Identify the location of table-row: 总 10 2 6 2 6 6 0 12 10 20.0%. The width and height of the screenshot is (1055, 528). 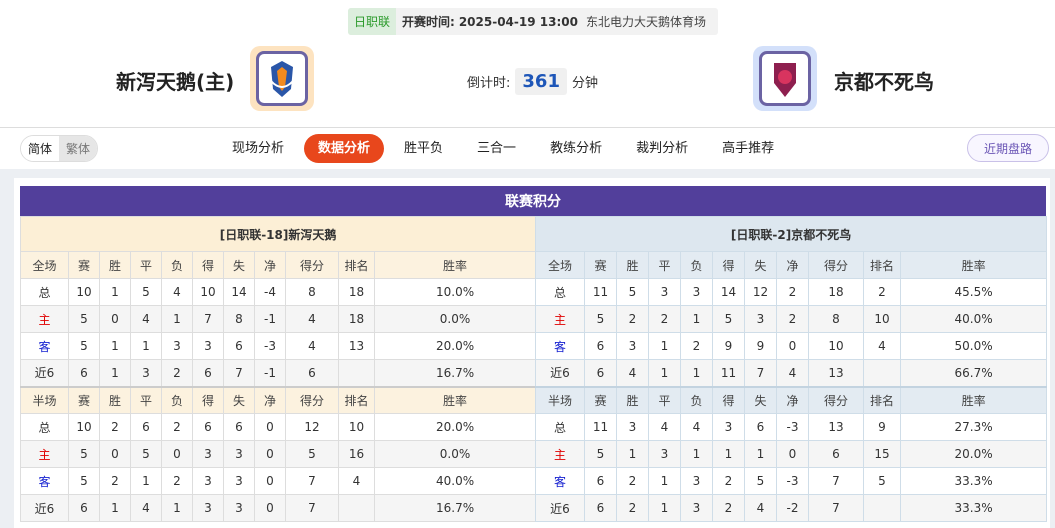
(278, 427).